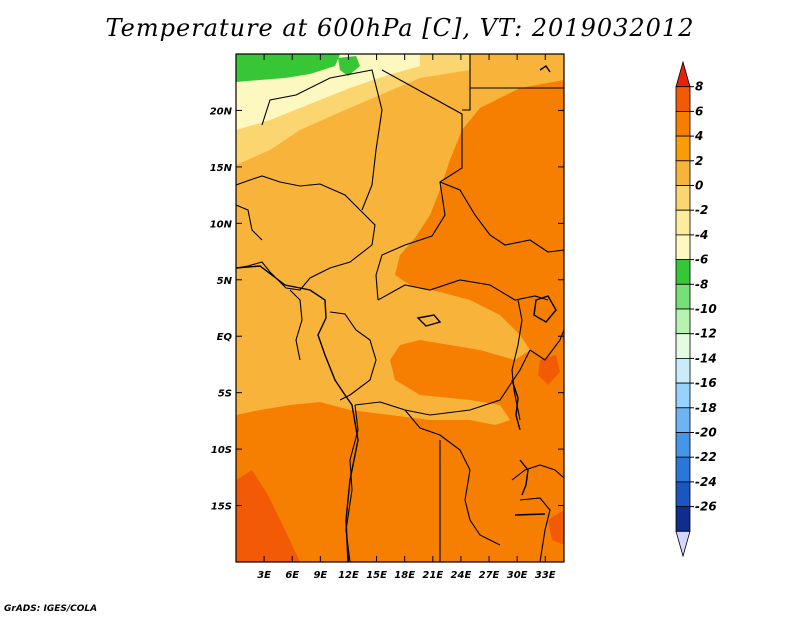  I want to click on colorbar-label: -26, so click(706, 507).